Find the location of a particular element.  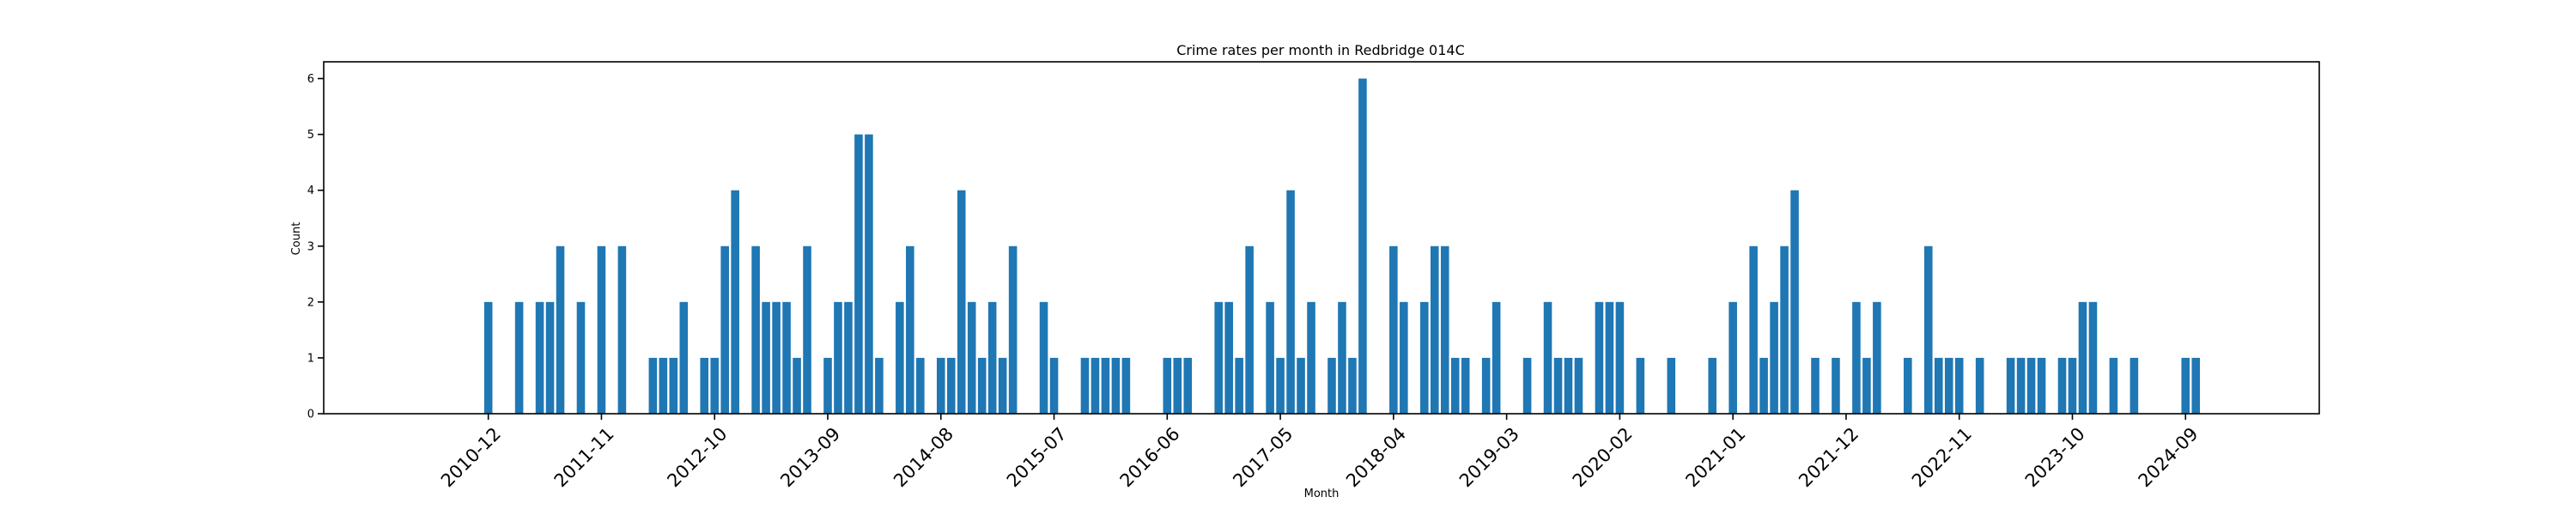

y-tick-label: 6 is located at coordinates (311, 79).